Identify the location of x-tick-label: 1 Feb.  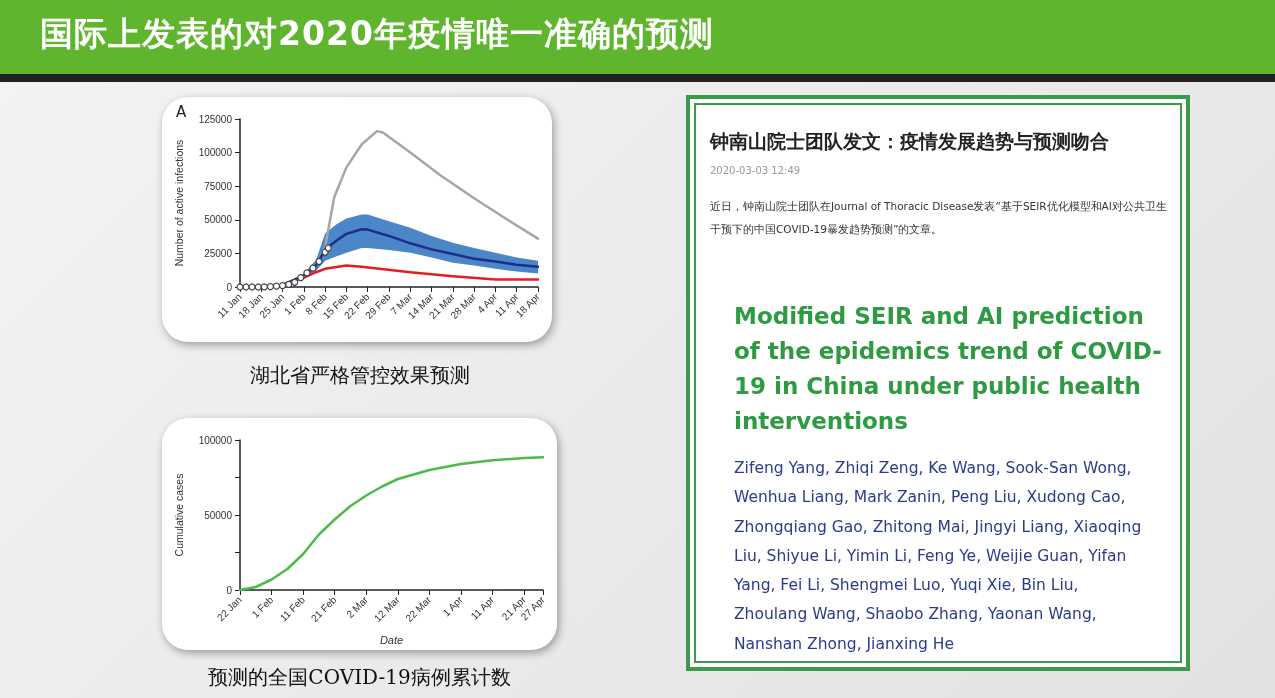
(262, 606).